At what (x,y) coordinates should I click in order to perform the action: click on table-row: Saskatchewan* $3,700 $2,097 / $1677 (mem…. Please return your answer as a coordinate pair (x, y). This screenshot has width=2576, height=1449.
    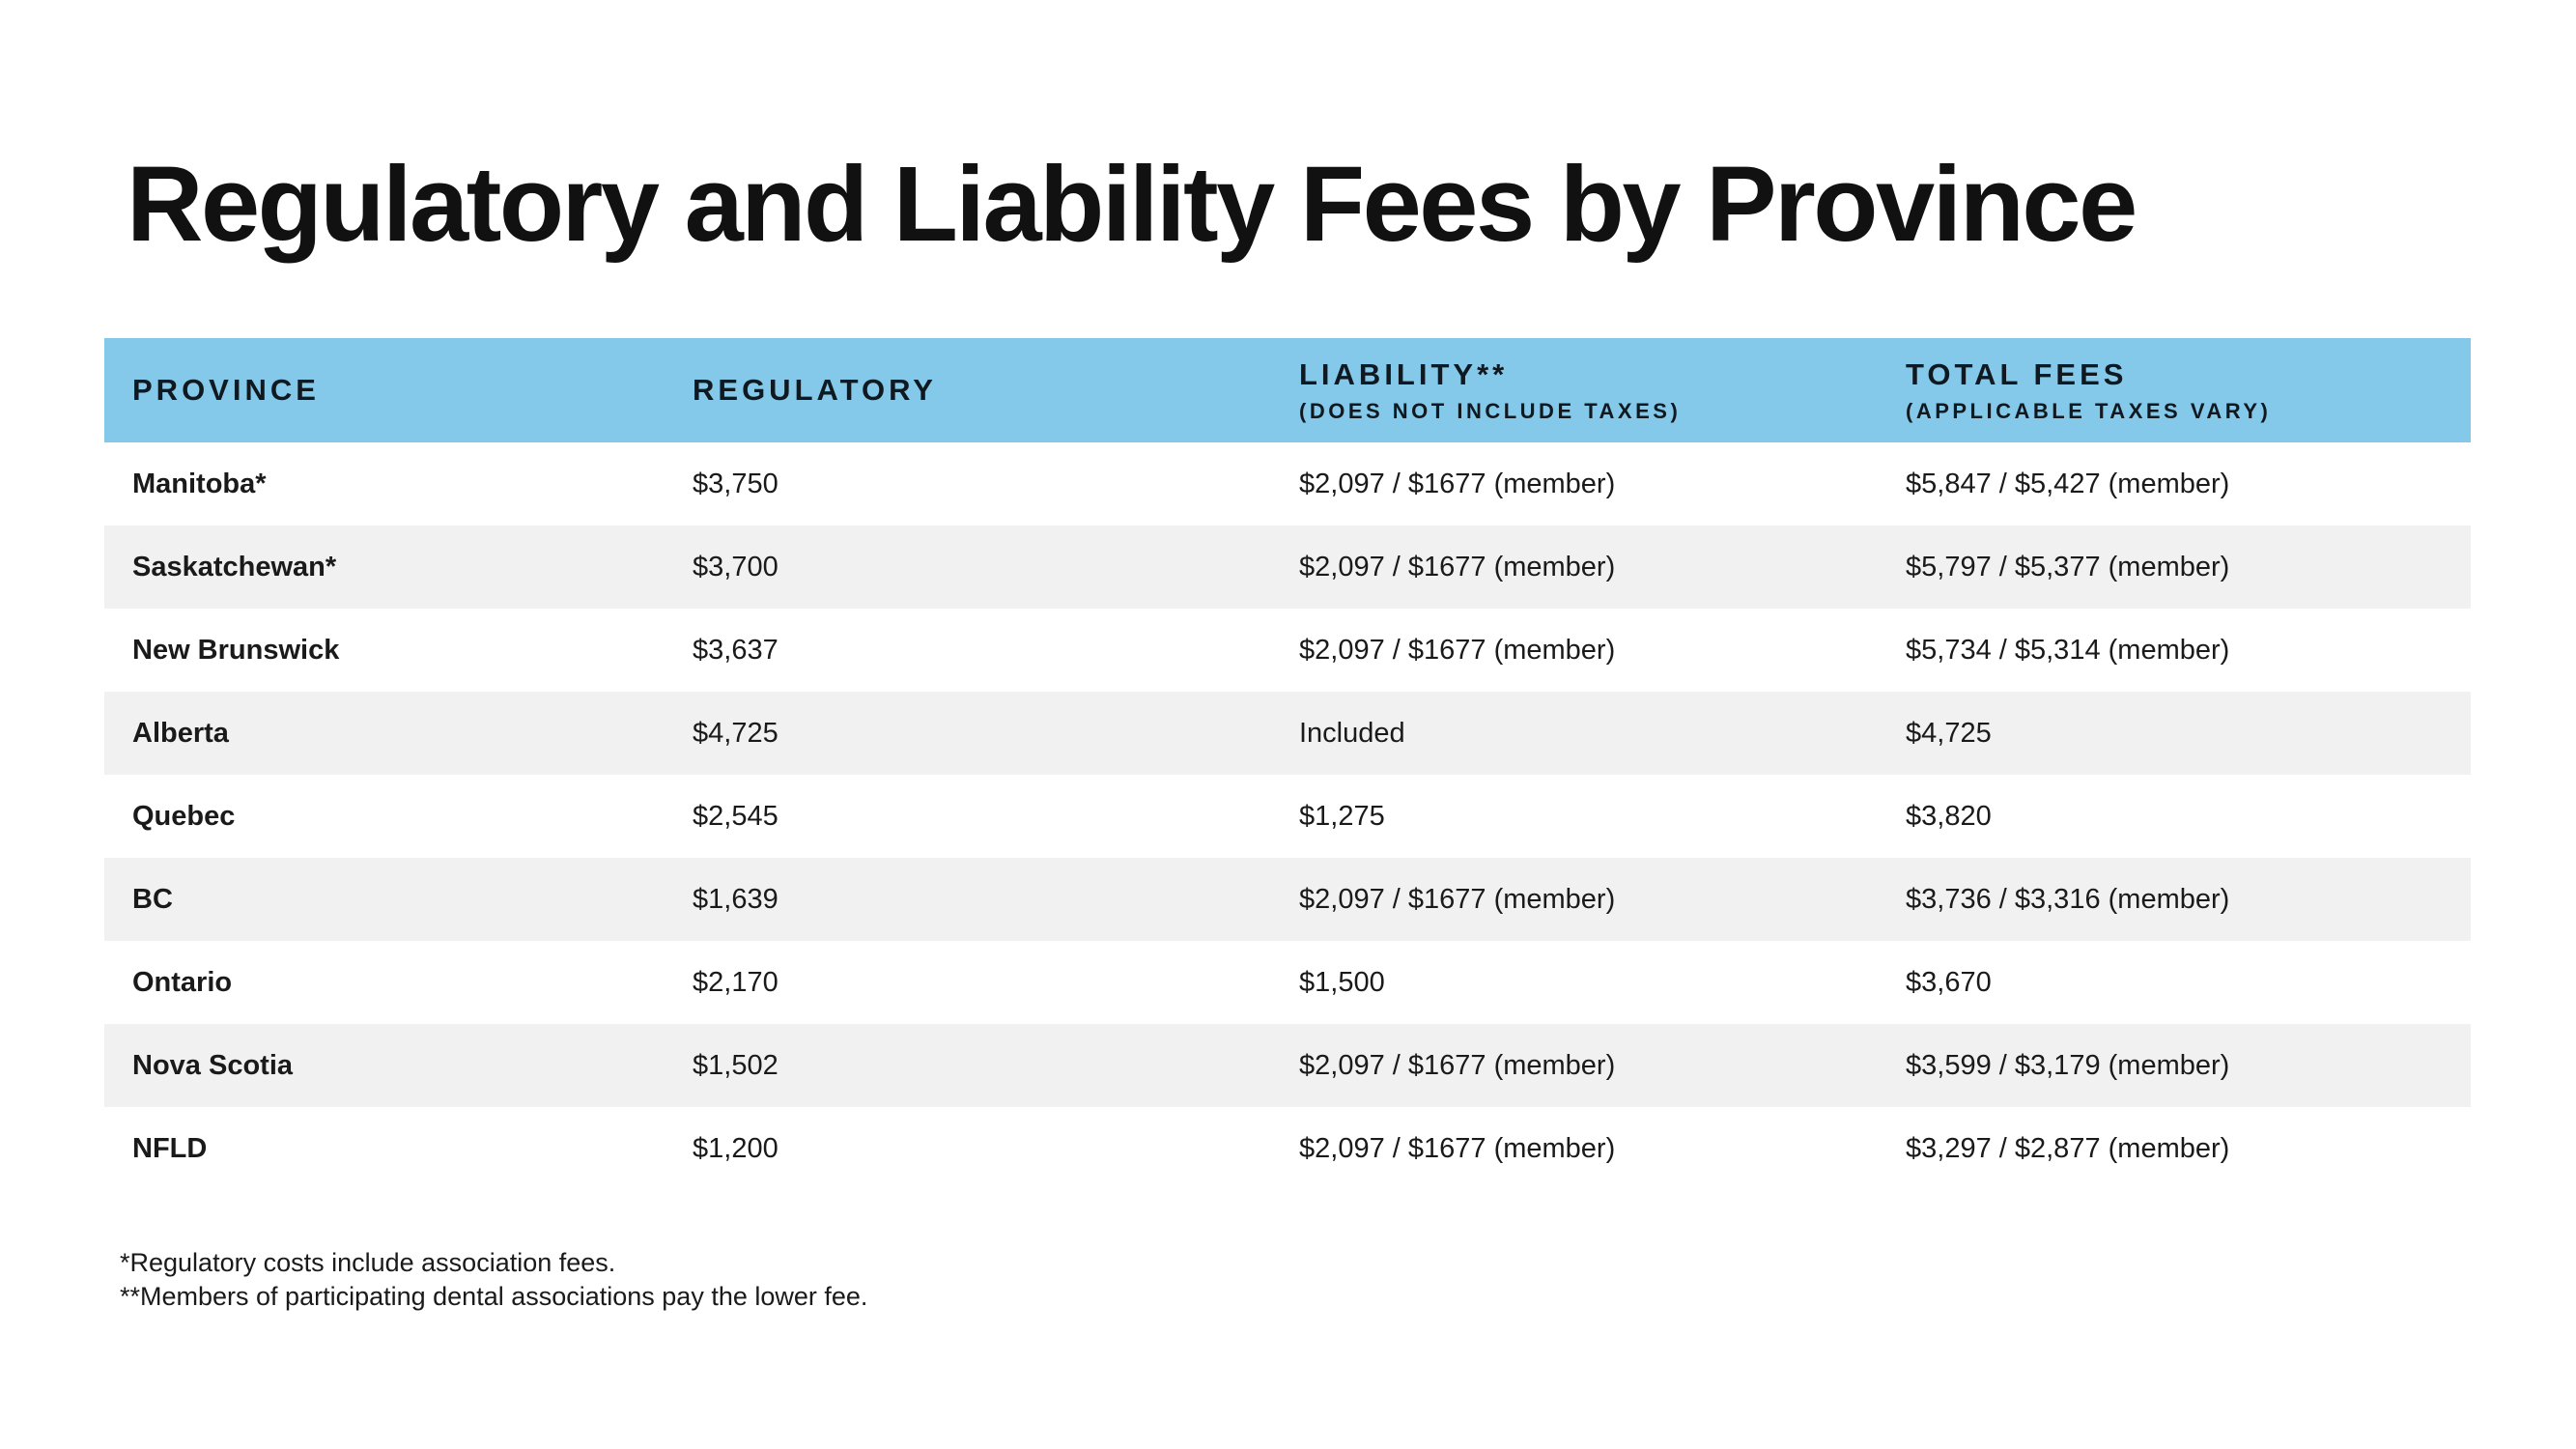
    Looking at the image, I should click on (1287, 567).